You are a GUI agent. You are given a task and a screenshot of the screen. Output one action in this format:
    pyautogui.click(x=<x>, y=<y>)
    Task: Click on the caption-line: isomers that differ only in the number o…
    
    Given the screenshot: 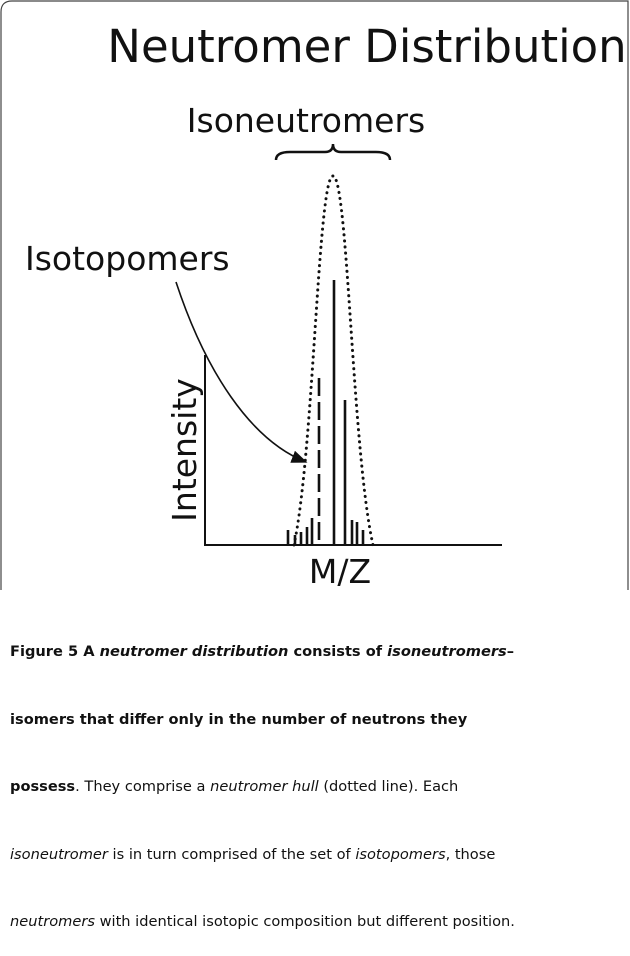 What is the action you would take?
    pyautogui.click(x=317, y=720)
    